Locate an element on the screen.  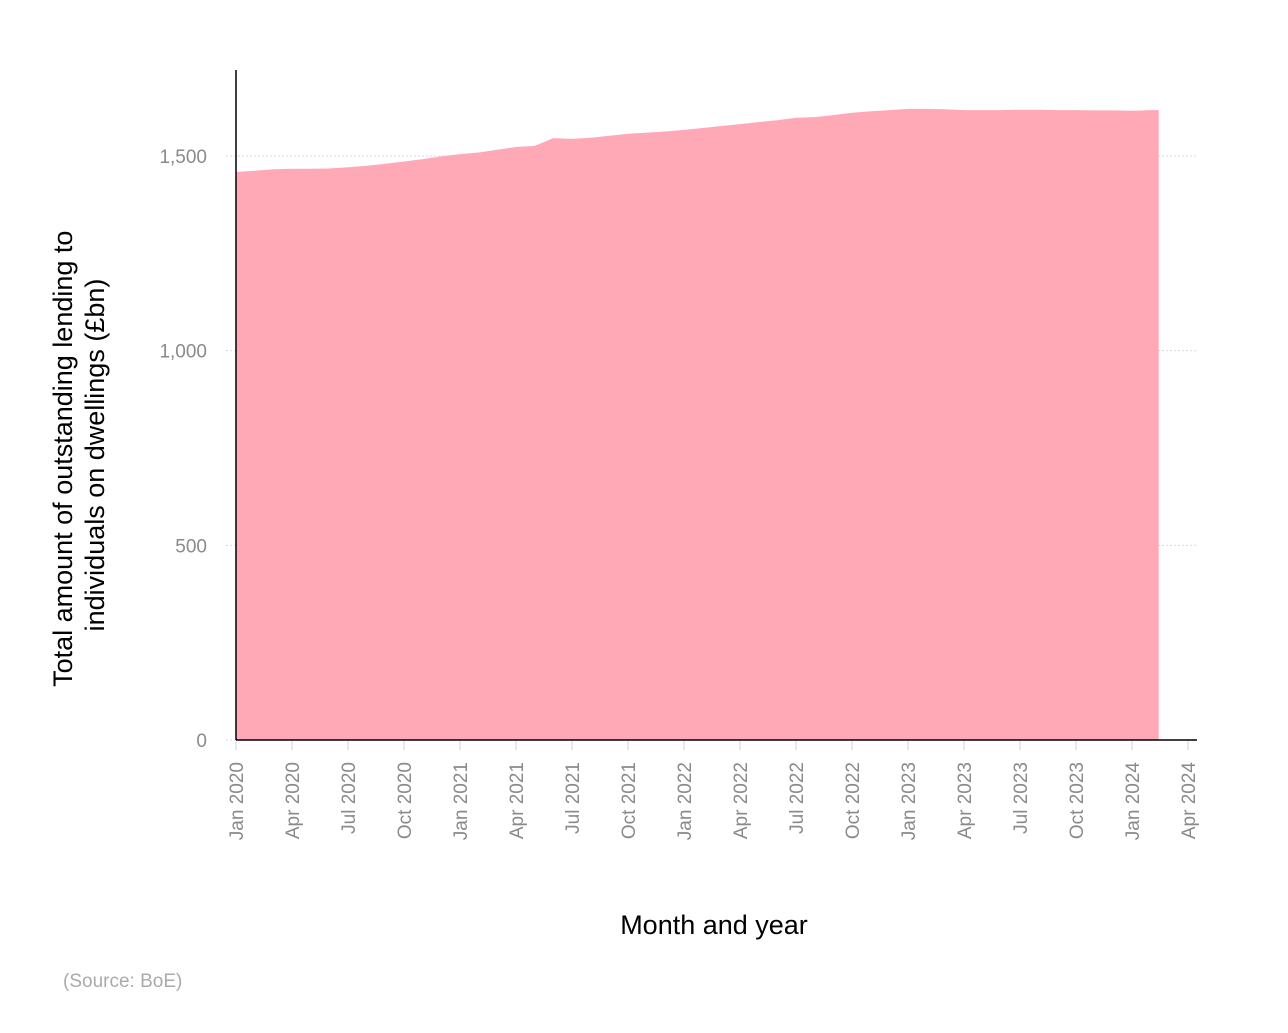
source-note: (Source: BoE) is located at coordinates (123, 981).